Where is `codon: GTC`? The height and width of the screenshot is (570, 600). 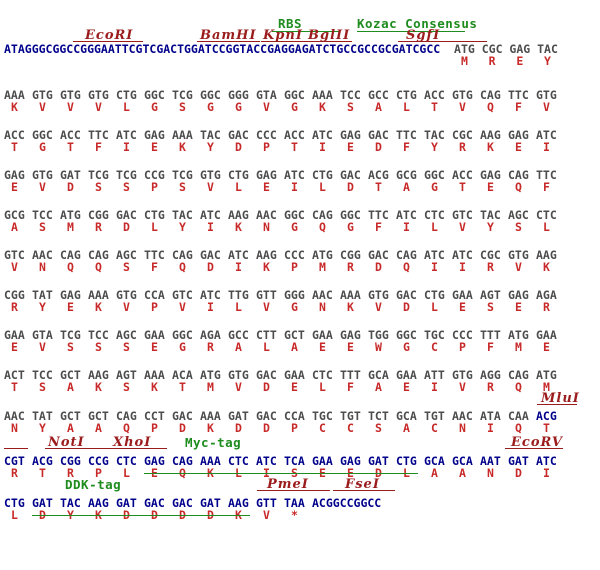 codon: GTC is located at coordinates (14, 255).